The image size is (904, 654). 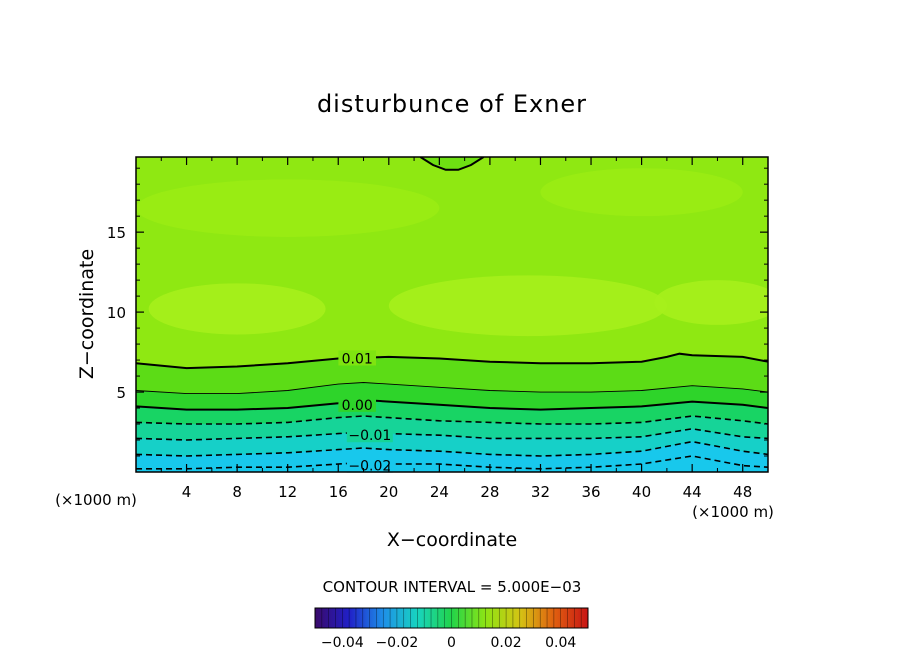 I want to click on contour-label-1: 0.00, so click(x=357, y=406).